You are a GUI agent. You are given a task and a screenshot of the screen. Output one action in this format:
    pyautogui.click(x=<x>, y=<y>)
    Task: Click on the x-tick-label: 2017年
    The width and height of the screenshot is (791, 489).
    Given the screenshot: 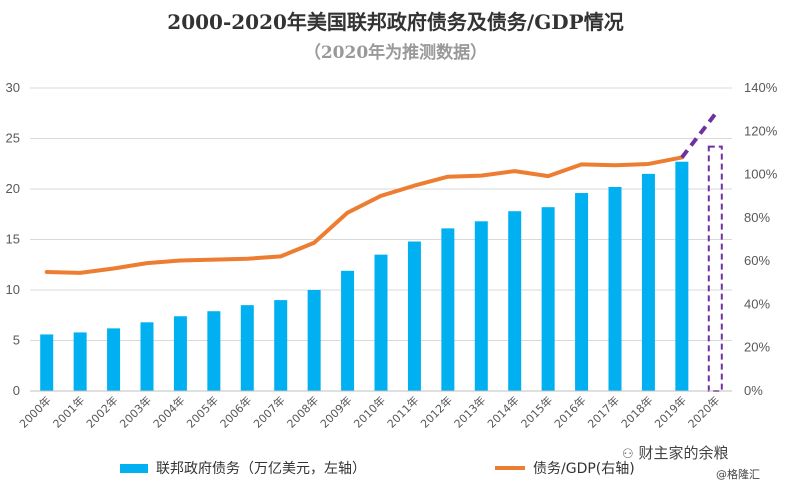 What is the action you would take?
    pyautogui.click(x=603, y=411)
    